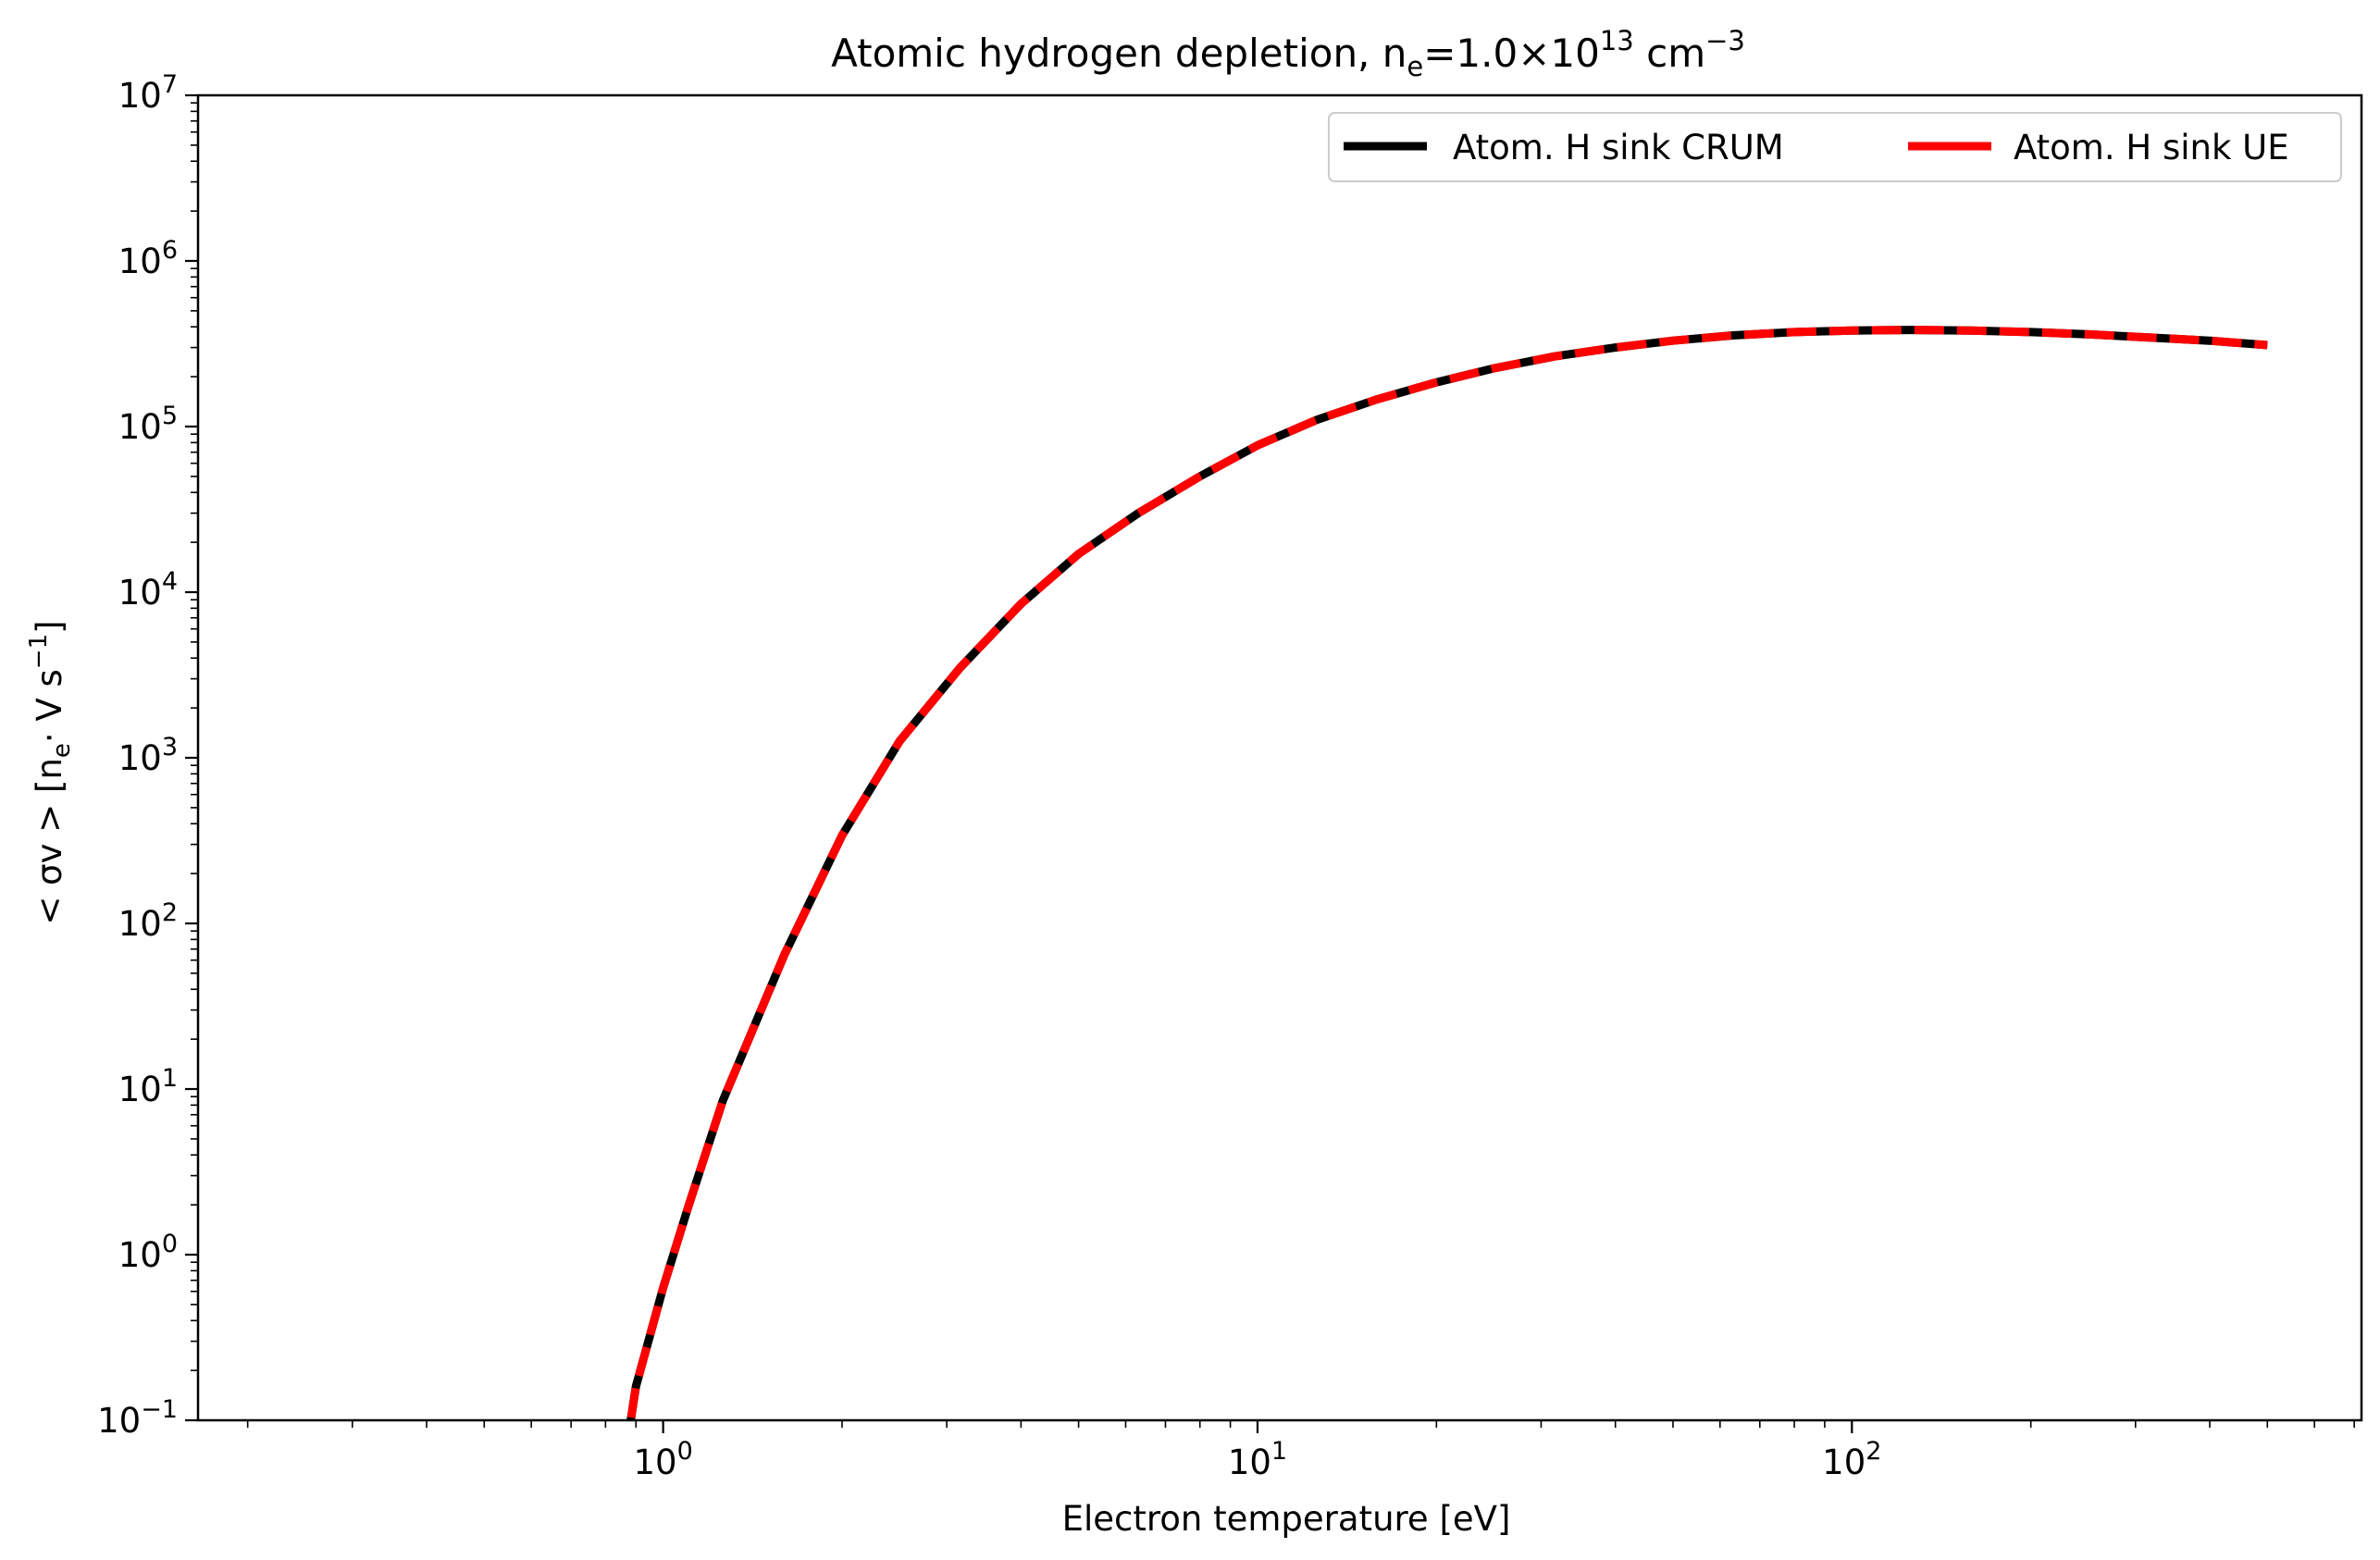 This screenshot has height=1560, width=2380. I want to click on y-axis-label: < σv > [ne· V s−1], so click(50, 772).